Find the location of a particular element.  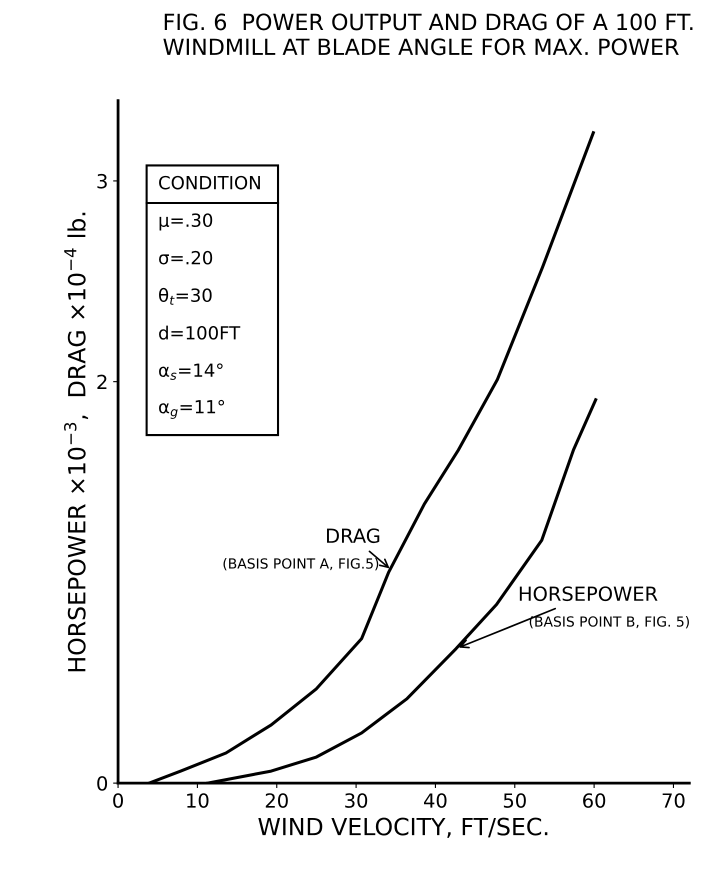

annotation: α$_{s}$=14° is located at coordinates (191, 371).